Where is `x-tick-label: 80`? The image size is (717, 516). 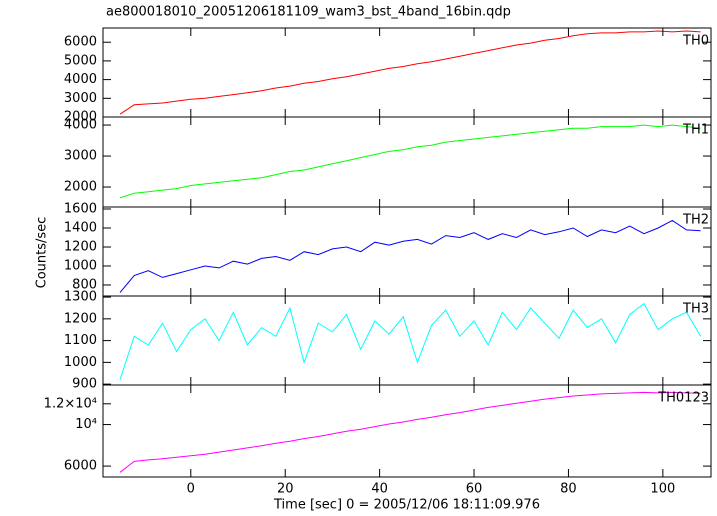
x-tick-label: 80 is located at coordinates (568, 489).